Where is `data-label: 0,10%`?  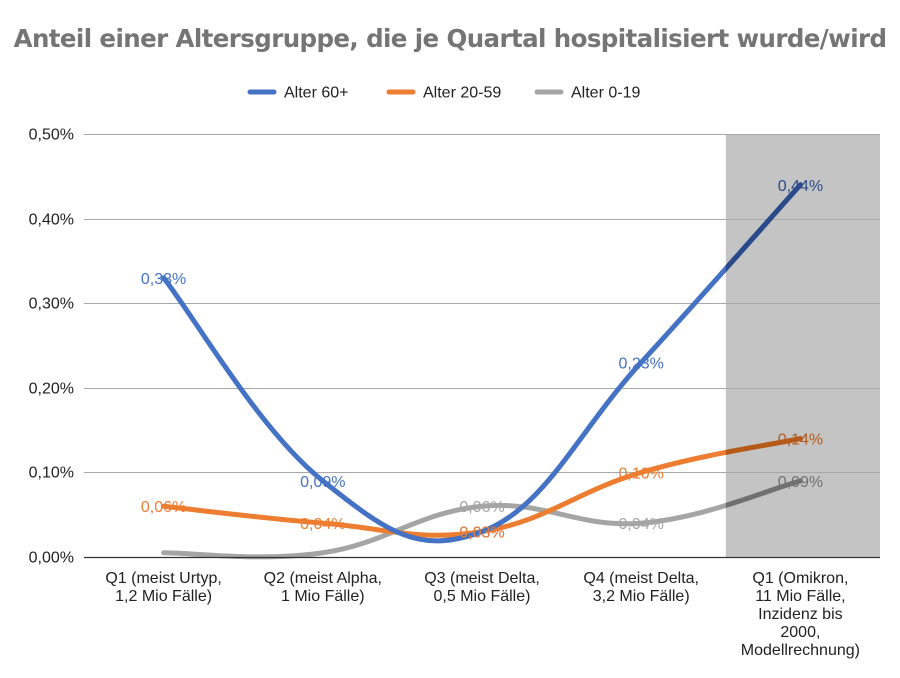 data-label: 0,10% is located at coordinates (641, 473).